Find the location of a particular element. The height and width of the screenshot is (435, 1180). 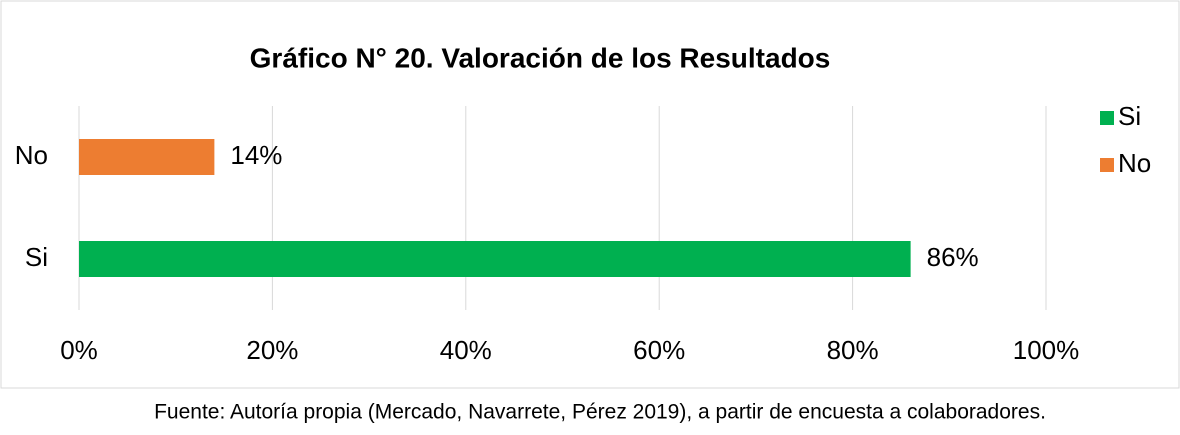

x-tick-label: 0% is located at coordinates (79, 350).